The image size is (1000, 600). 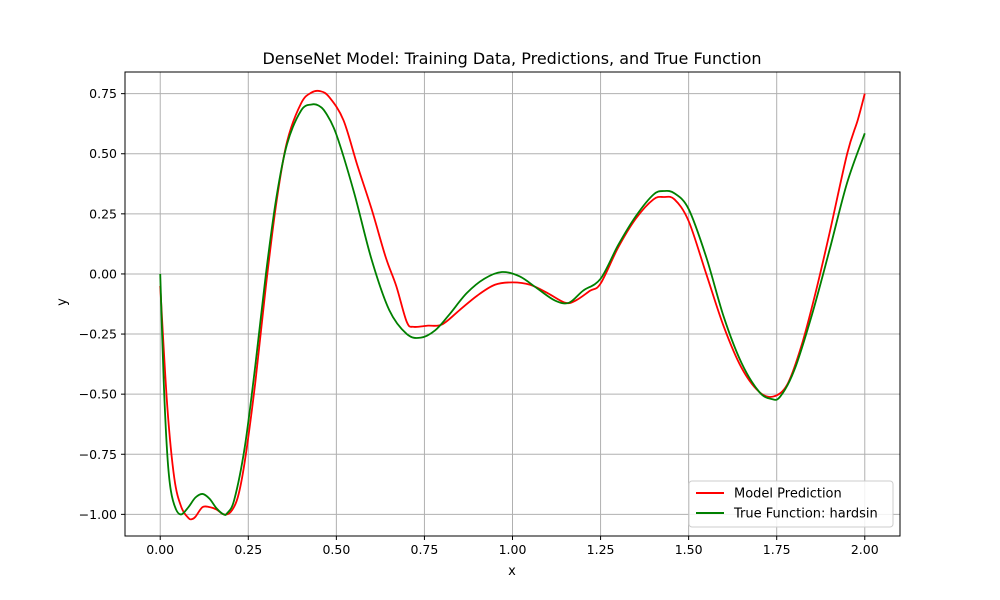 What do you see at coordinates (512, 571) in the screenshot?
I see `x-axis-label: x` at bounding box center [512, 571].